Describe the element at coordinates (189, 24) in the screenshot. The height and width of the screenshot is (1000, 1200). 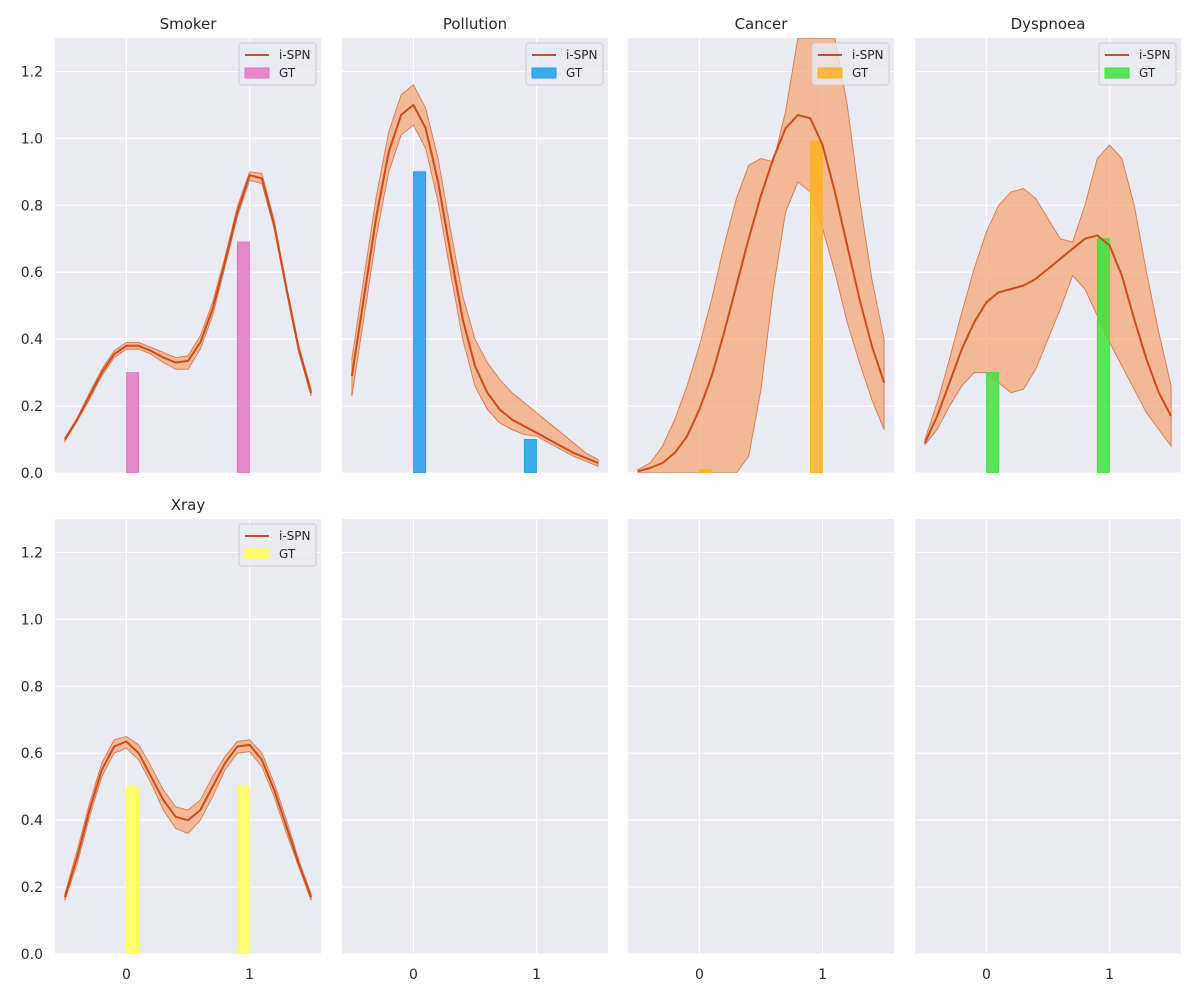
I see `subplot-title: Smoker` at that location.